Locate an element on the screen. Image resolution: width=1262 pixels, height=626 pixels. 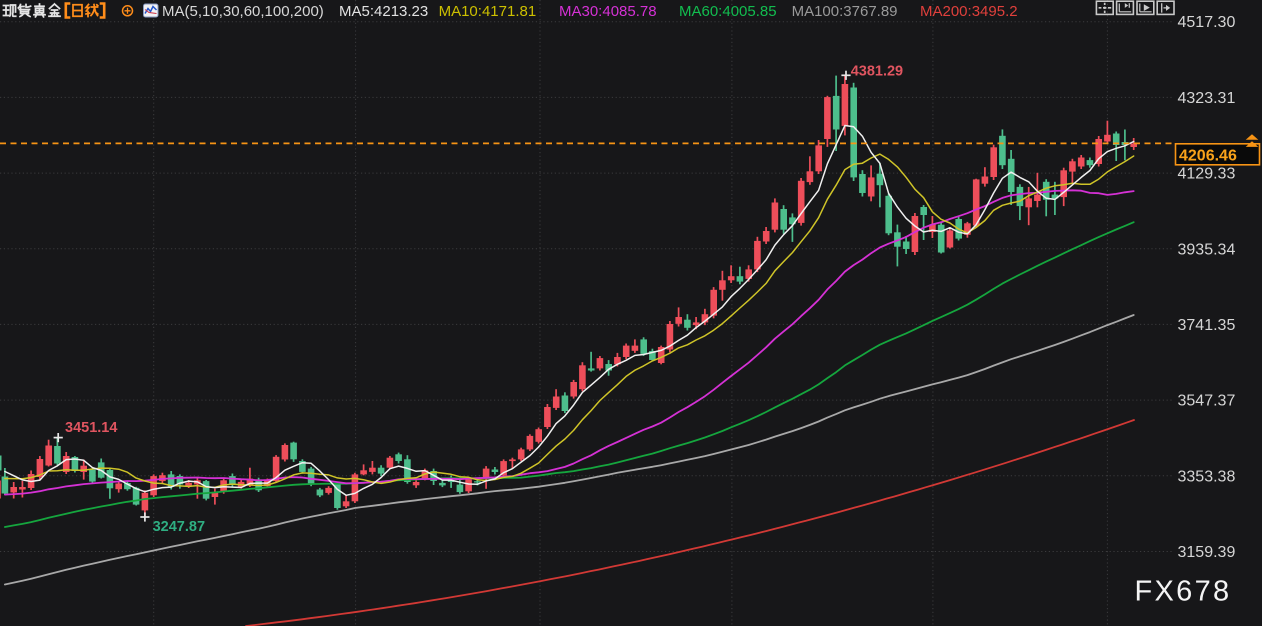
svg-text: MA5:4213.23 is located at coordinates (383, 11).